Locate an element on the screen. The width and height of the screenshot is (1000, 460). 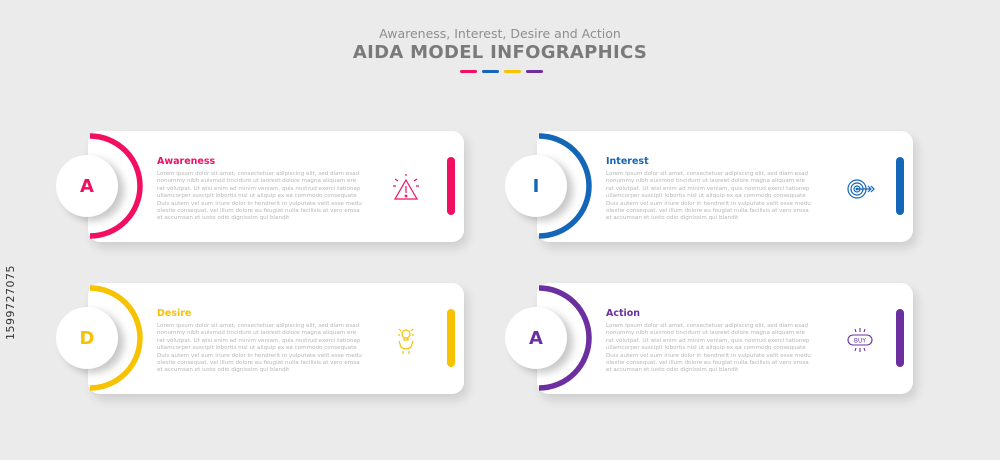
step-title: Awareness is located at coordinates (186, 161).